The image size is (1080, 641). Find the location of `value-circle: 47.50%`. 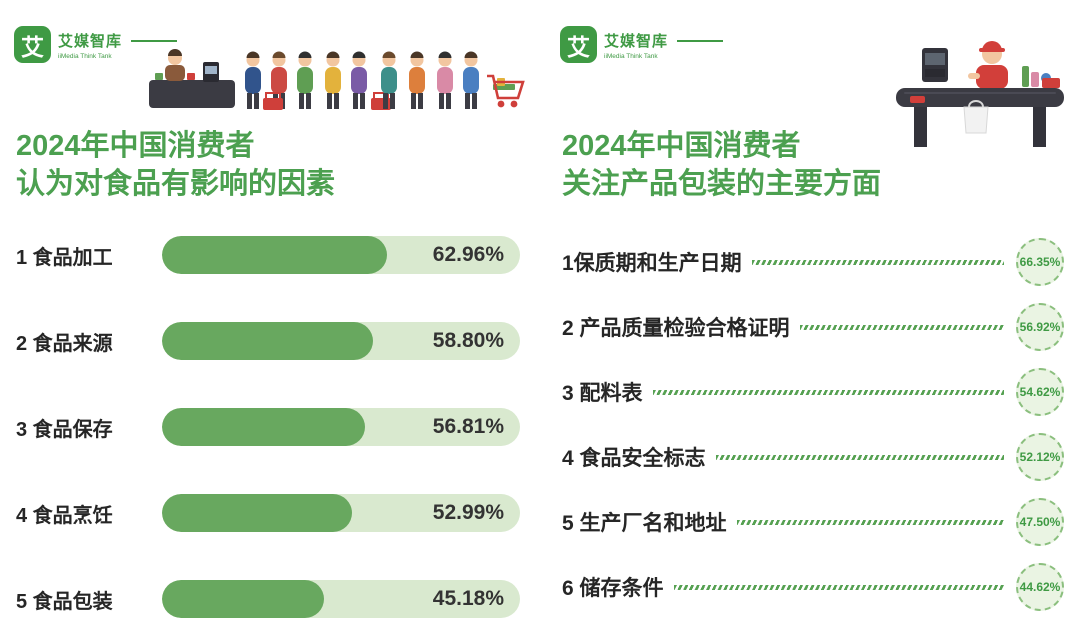

value-circle: 47.50% is located at coordinates (1040, 522).